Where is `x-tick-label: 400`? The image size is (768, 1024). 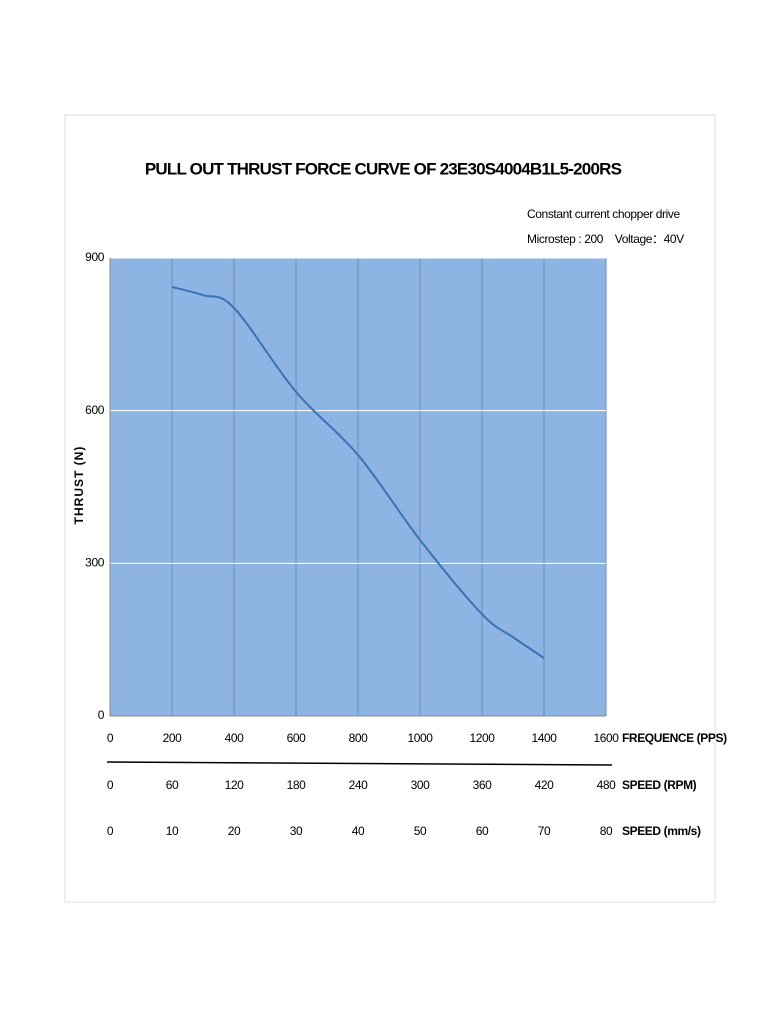
x-tick-label: 400 is located at coordinates (235, 738).